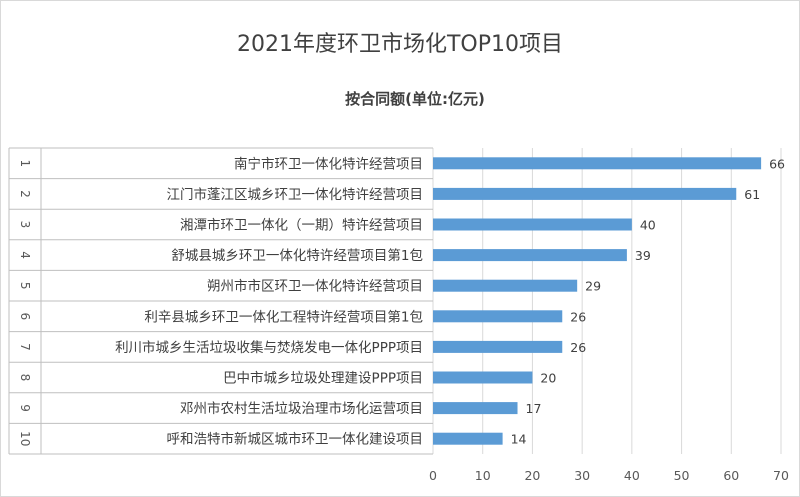  Describe the element at coordinates (328, 163) in the screenshot. I see `category-label: 南宁市环卫一体化特许经营项目` at that location.